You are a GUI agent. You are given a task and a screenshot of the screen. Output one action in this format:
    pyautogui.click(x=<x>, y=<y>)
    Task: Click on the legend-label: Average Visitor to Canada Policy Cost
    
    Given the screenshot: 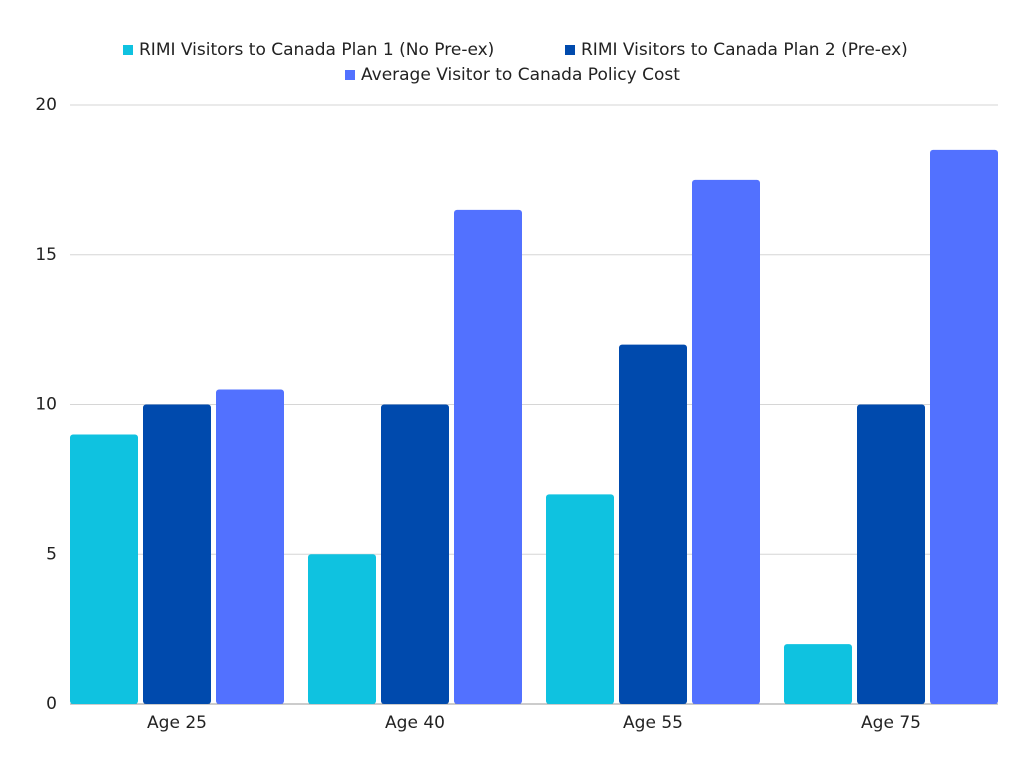 What is the action you would take?
    pyautogui.click(x=520, y=75)
    